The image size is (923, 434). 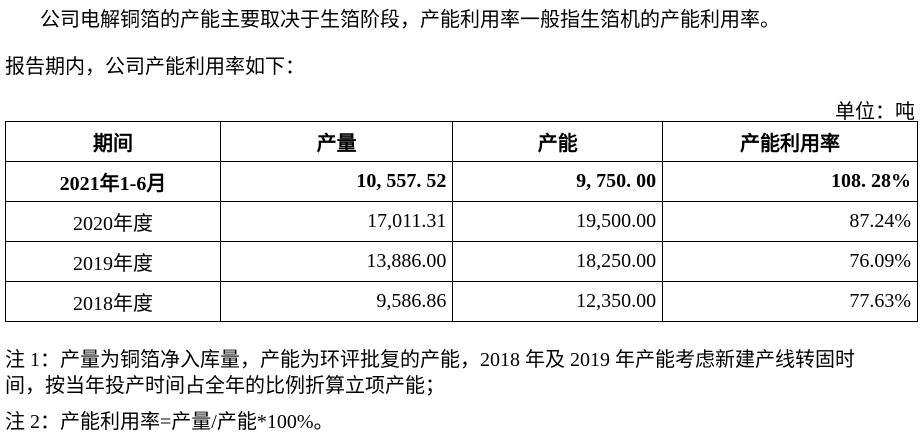 I want to click on table-cell: 2020年度, so click(x=113, y=221).